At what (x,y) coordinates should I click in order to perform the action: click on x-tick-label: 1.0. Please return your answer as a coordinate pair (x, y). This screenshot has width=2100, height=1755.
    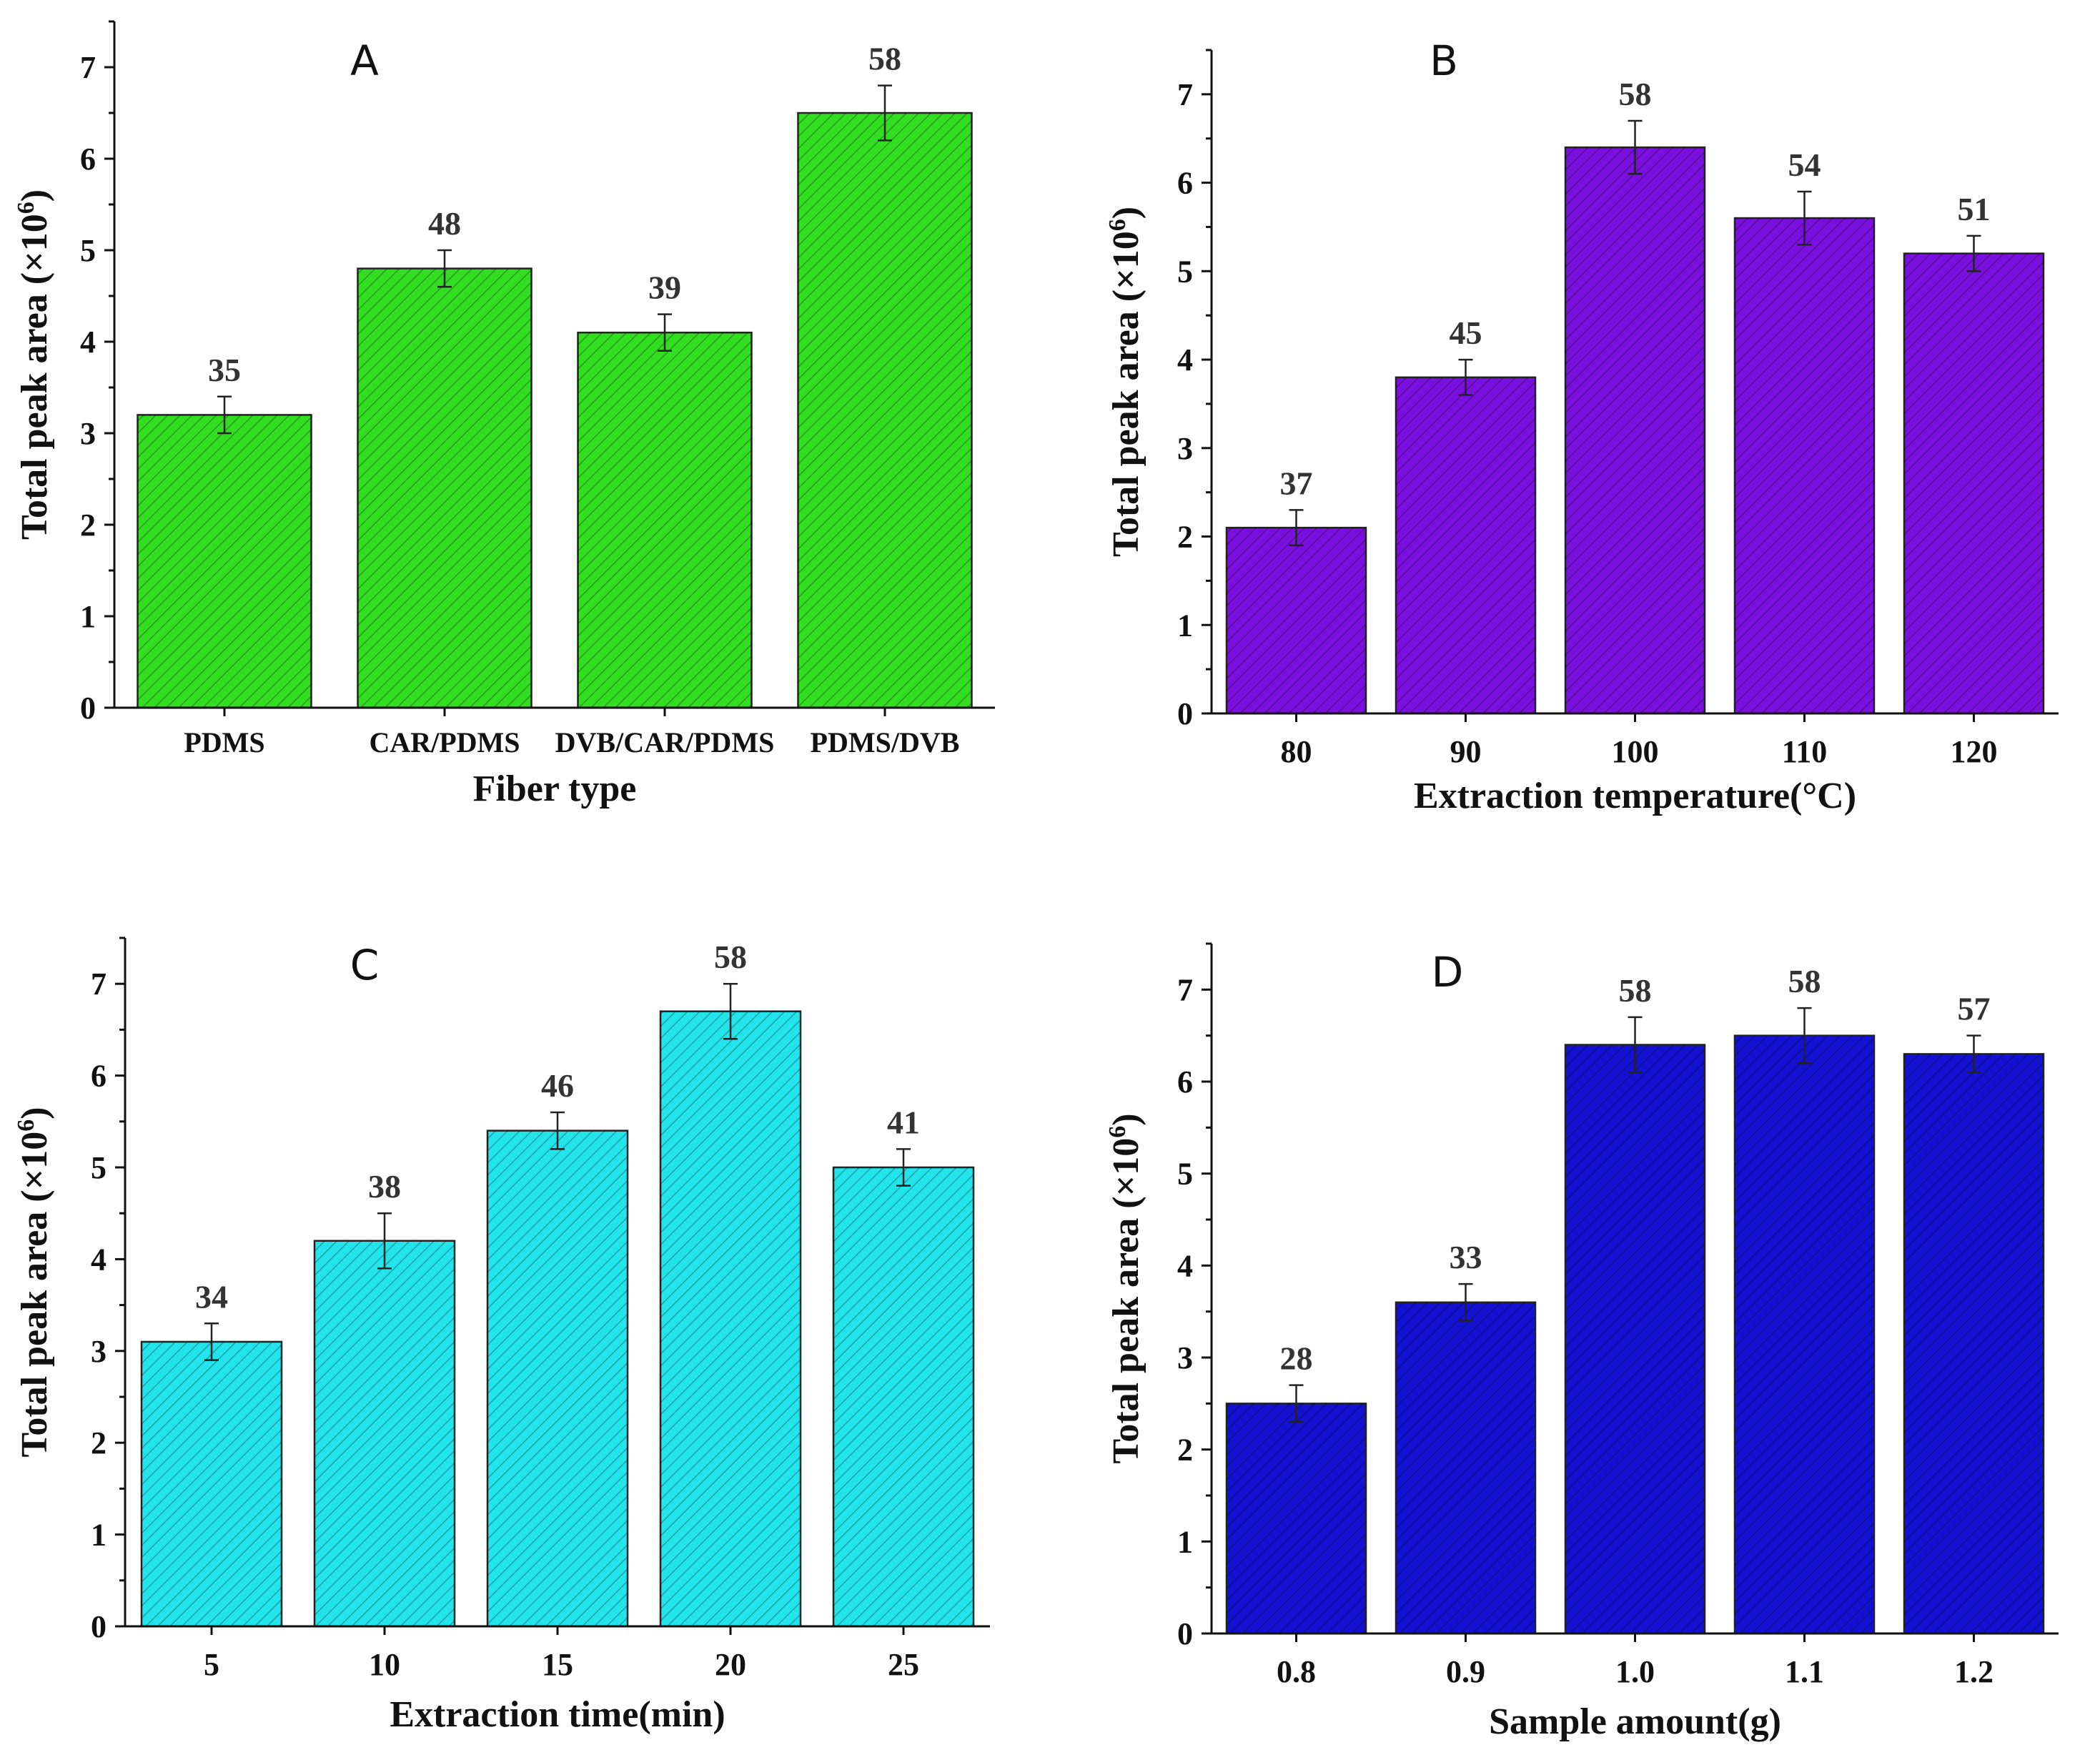
    Looking at the image, I should click on (1635, 1671).